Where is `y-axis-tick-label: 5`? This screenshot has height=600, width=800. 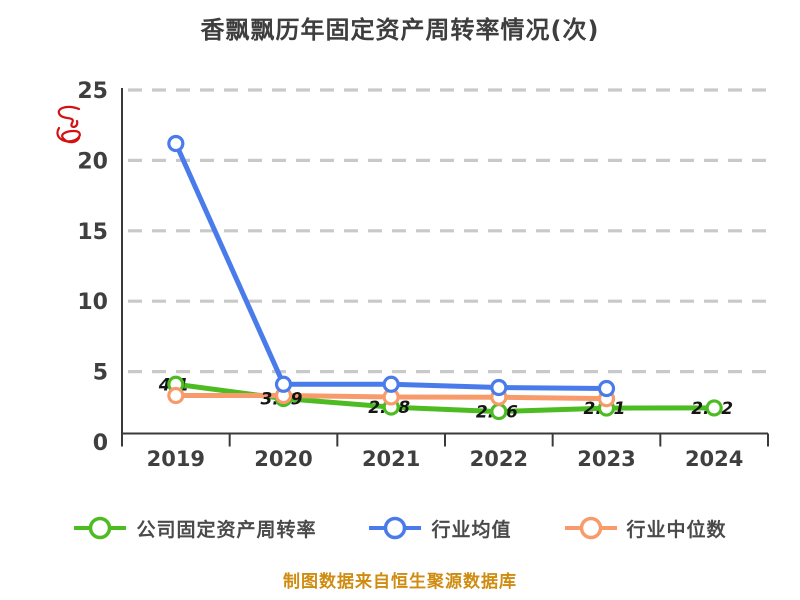
y-axis-tick-label: 5 is located at coordinates (100, 373).